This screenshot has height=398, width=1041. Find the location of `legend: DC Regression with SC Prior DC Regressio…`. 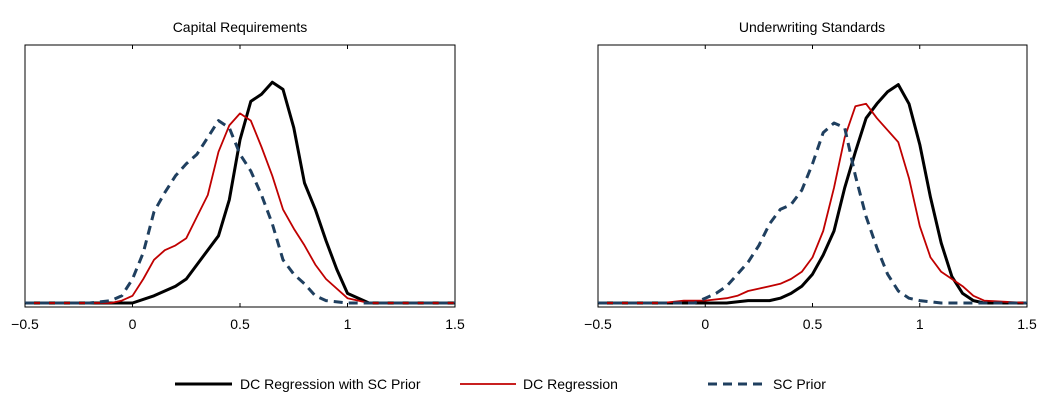

legend: DC Regression with SC Prior DC Regressio… is located at coordinates (500, 384).